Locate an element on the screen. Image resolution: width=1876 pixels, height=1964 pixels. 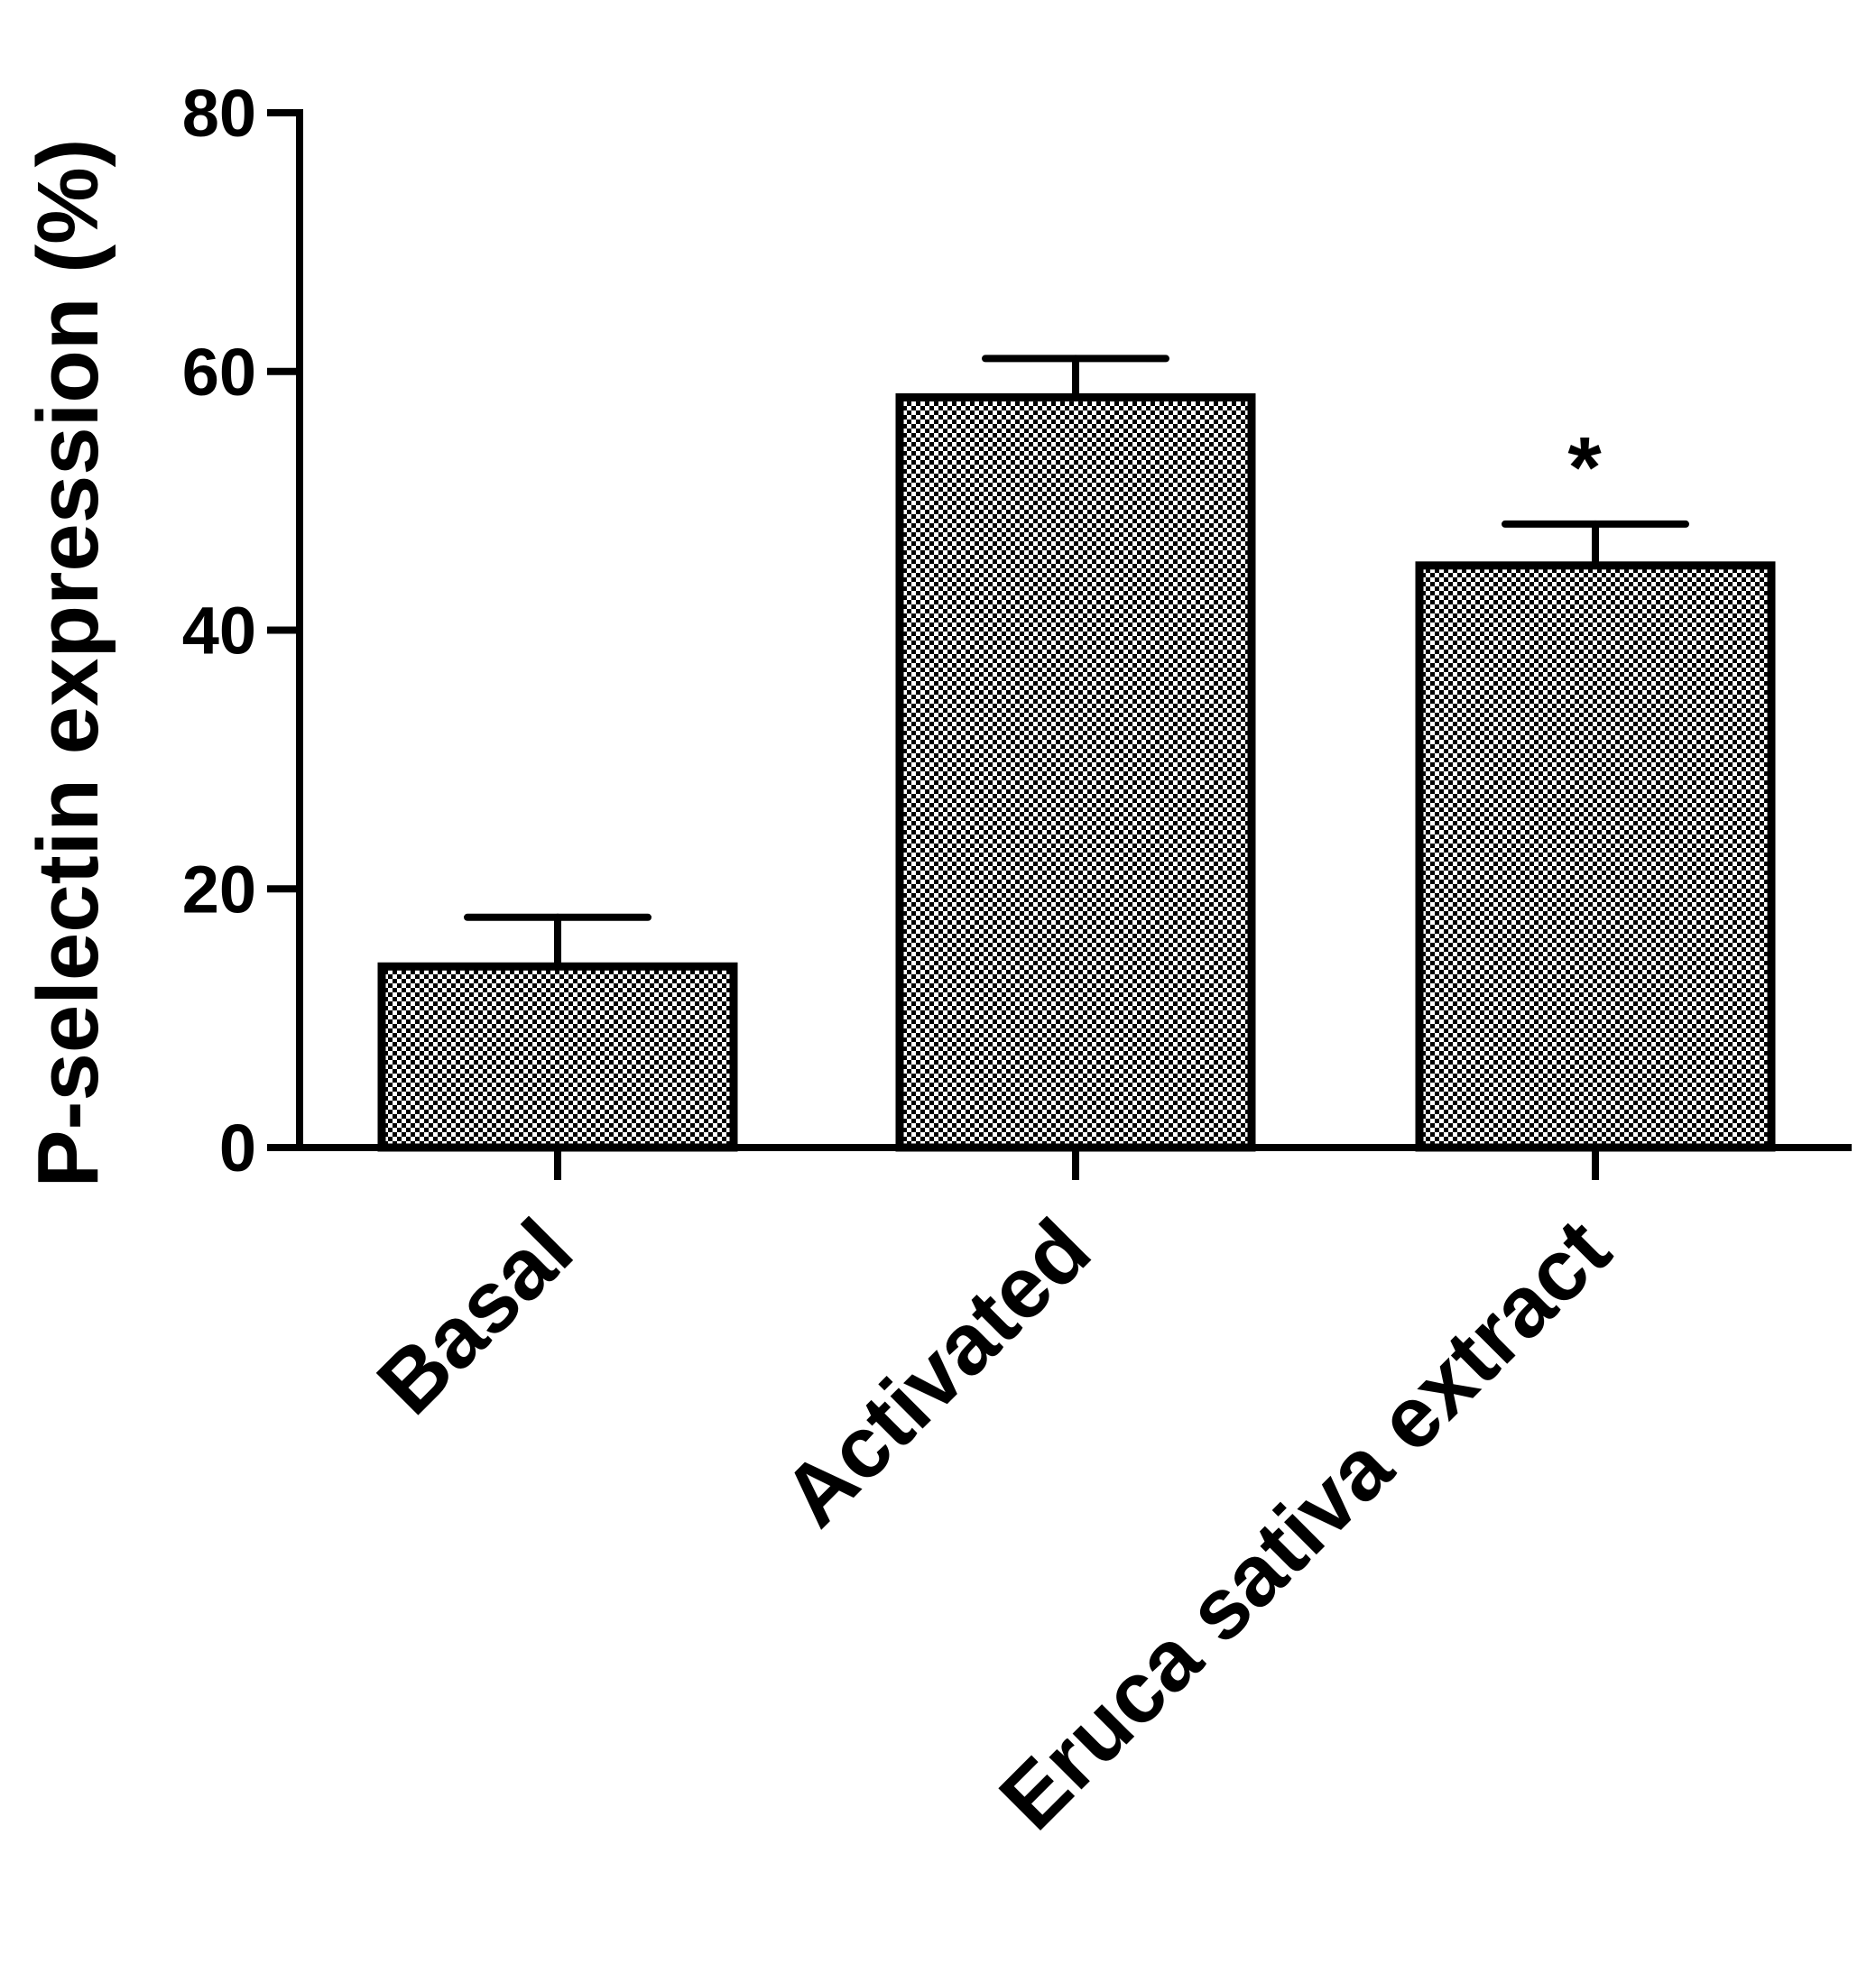
y-axis-ticks: 0 20 40 60 80 is located at coordinates (241, 630).